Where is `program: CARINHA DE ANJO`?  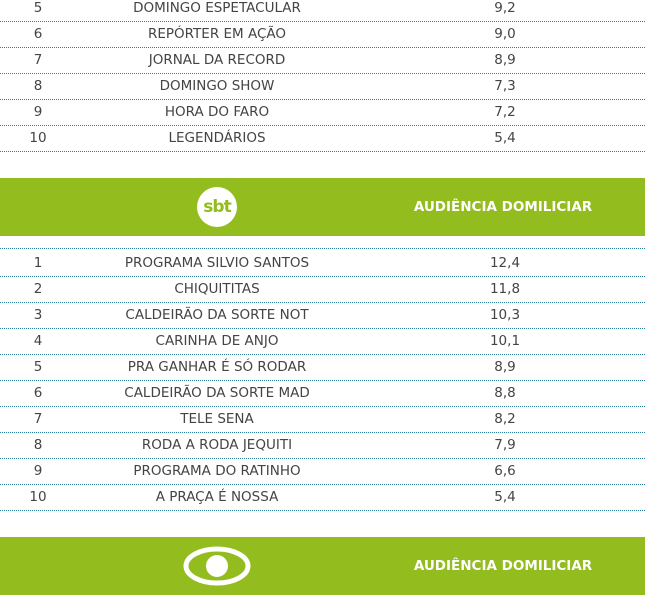
program: CARINHA DE ANJO is located at coordinates (217, 341).